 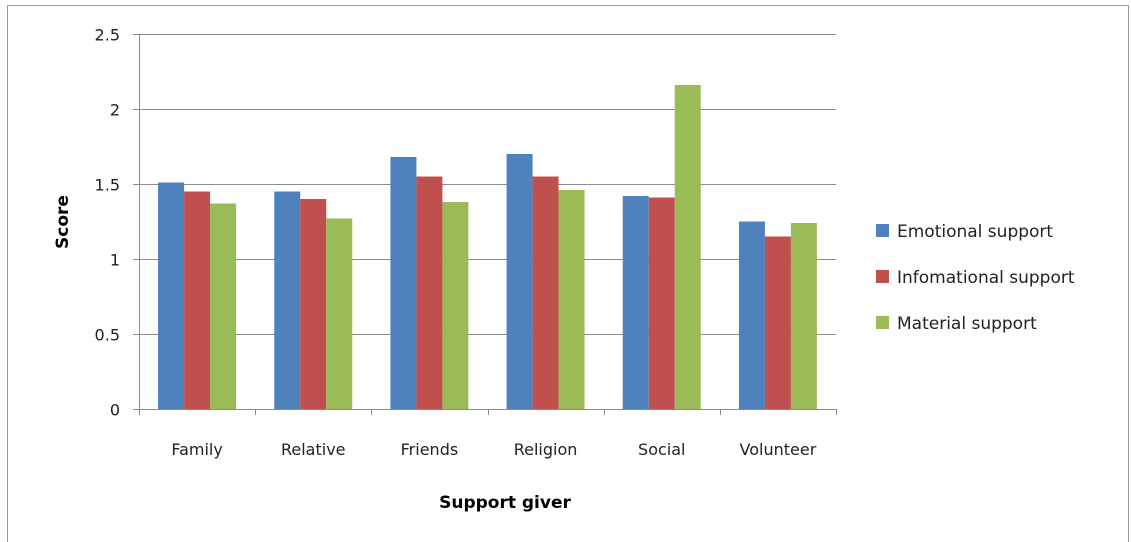 I want to click on x-tick-label: Relative, so click(x=313, y=449).